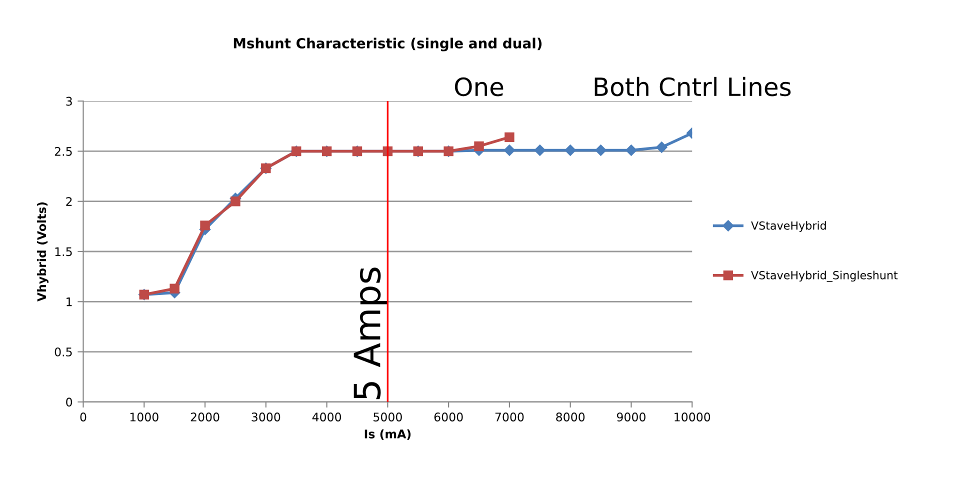  Describe the element at coordinates (387, 434) in the screenshot. I see `x-axis-title: Is (mA)` at that location.